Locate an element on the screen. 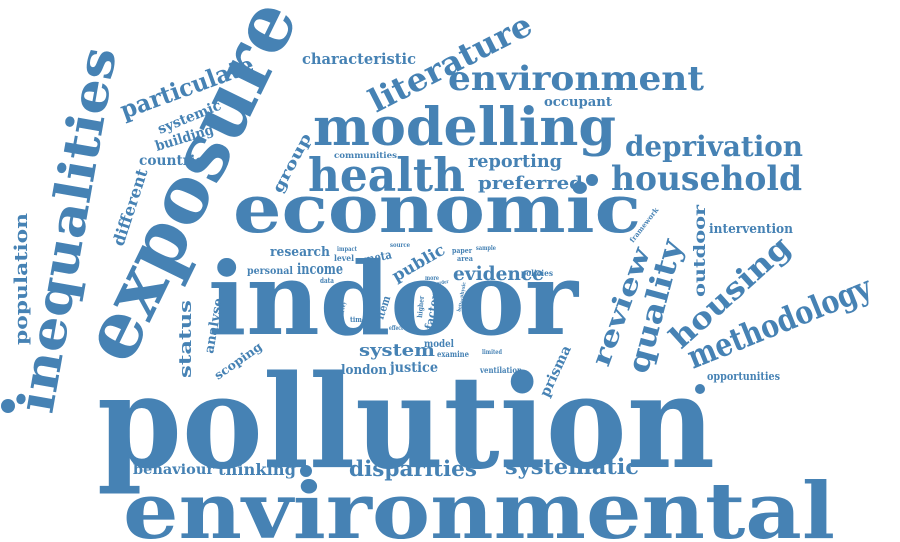  word-research: research is located at coordinates (300, 252).